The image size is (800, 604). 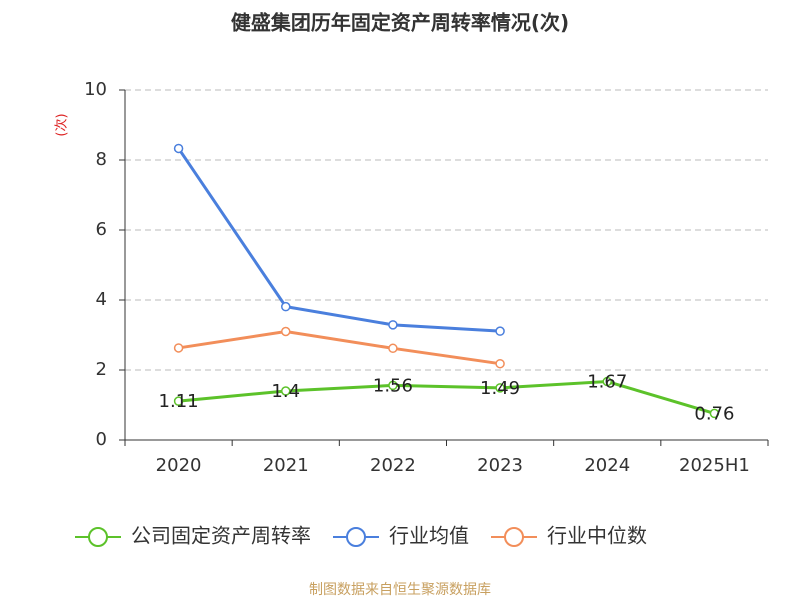 What do you see at coordinates (95, 89) in the screenshot?
I see `y-tick-label: 10` at bounding box center [95, 89].